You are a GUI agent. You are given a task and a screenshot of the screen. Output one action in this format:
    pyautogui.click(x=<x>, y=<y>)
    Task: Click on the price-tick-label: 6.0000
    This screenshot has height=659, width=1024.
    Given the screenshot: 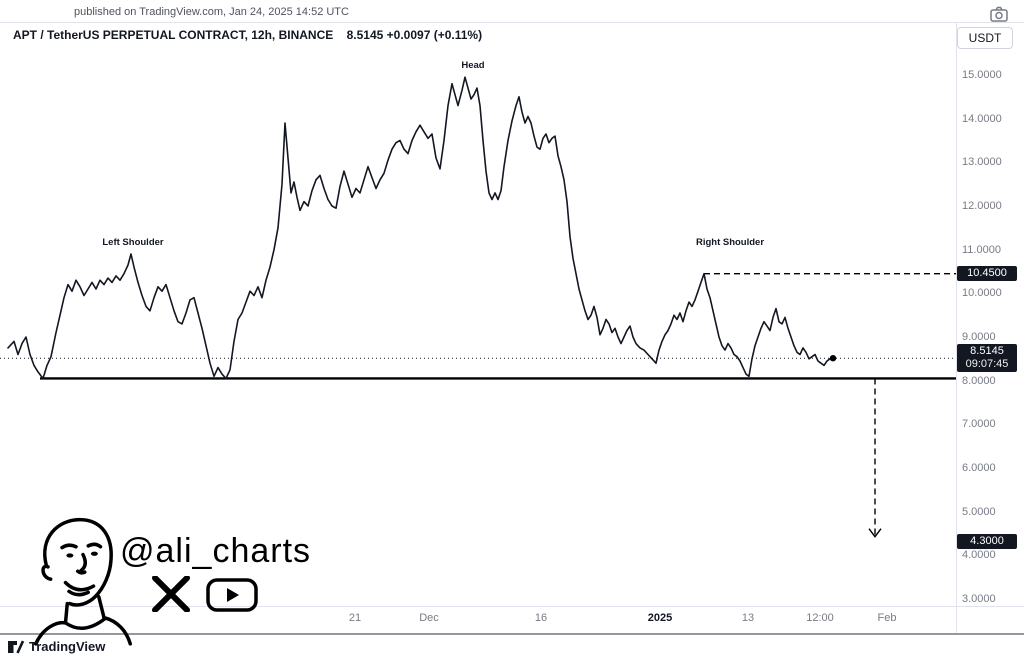 What is the action you would take?
    pyautogui.click(x=979, y=468)
    